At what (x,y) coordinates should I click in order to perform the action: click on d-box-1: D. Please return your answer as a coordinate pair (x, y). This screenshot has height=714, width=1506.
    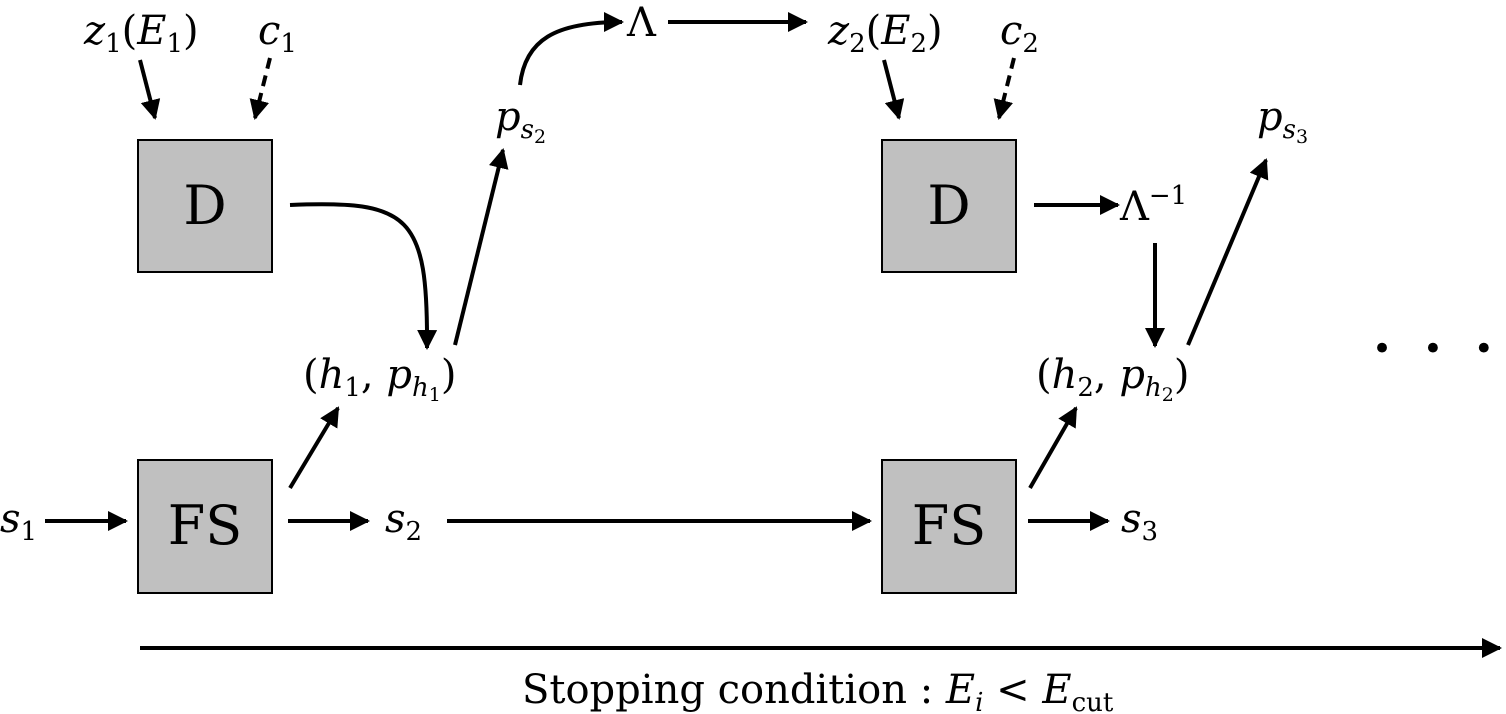
    Looking at the image, I should click on (205, 206).